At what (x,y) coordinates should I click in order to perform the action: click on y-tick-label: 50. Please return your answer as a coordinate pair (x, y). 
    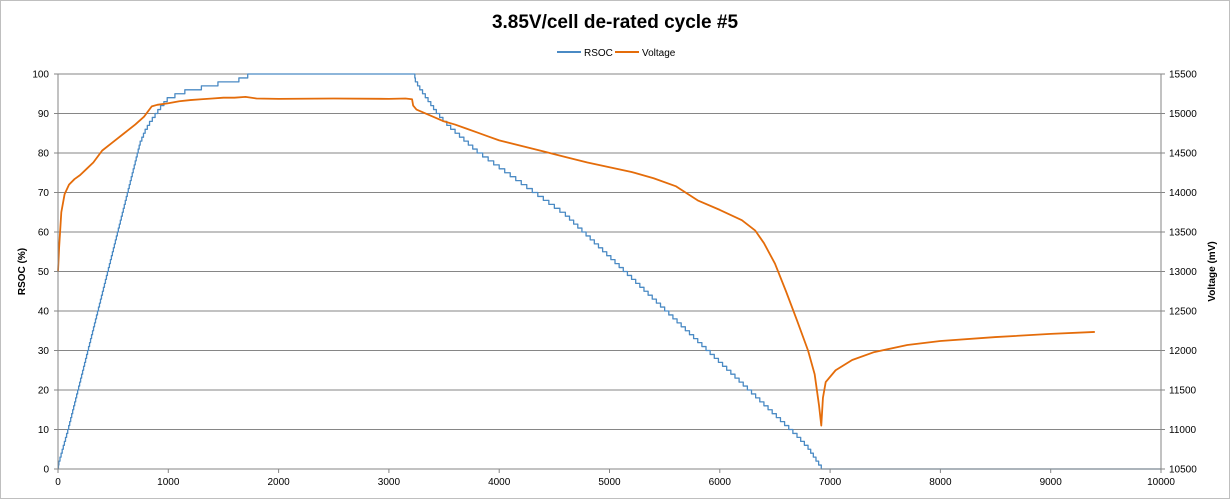
    Looking at the image, I should click on (44, 272).